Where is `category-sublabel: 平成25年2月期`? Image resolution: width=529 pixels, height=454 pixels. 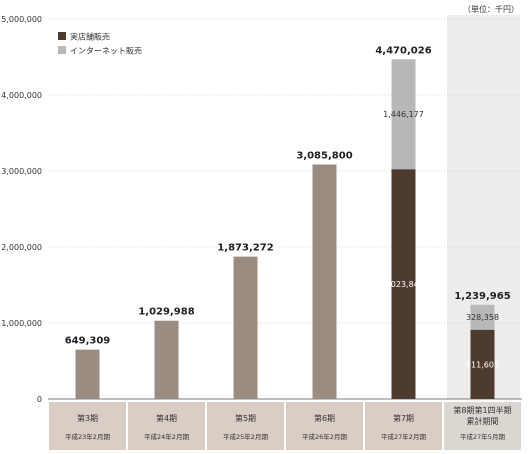
category-sublabel: 平成25年2月期 is located at coordinates (245, 436).